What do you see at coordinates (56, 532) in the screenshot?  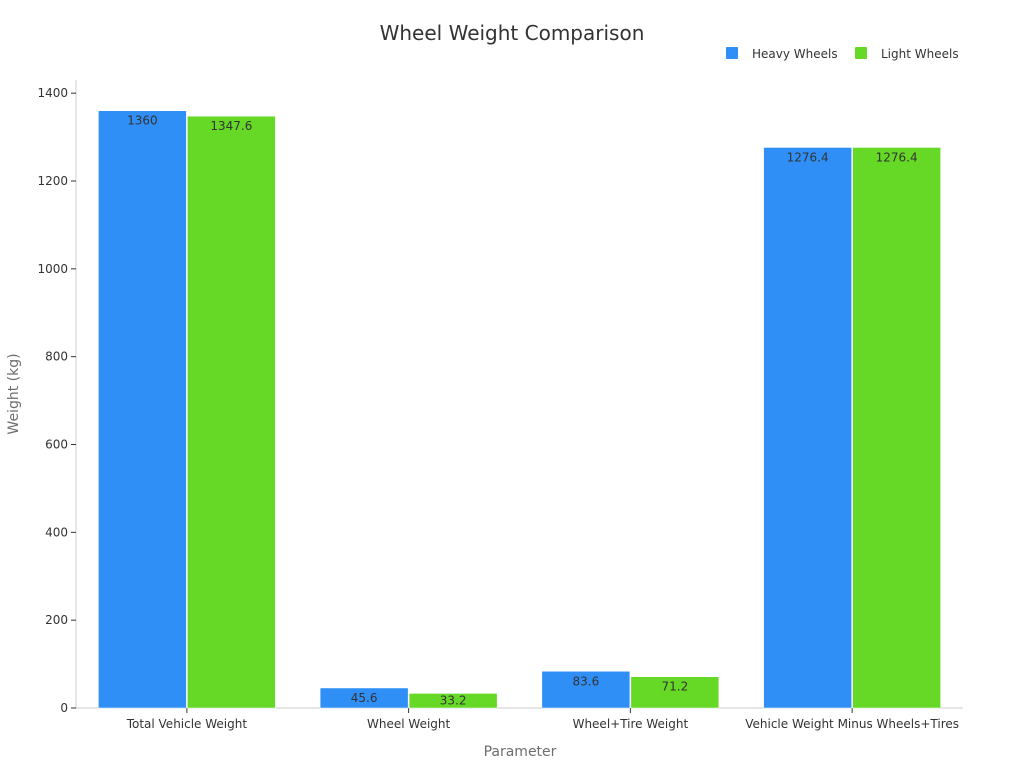 I see `y-tick-label: 400` at bounding box center [56, 532].